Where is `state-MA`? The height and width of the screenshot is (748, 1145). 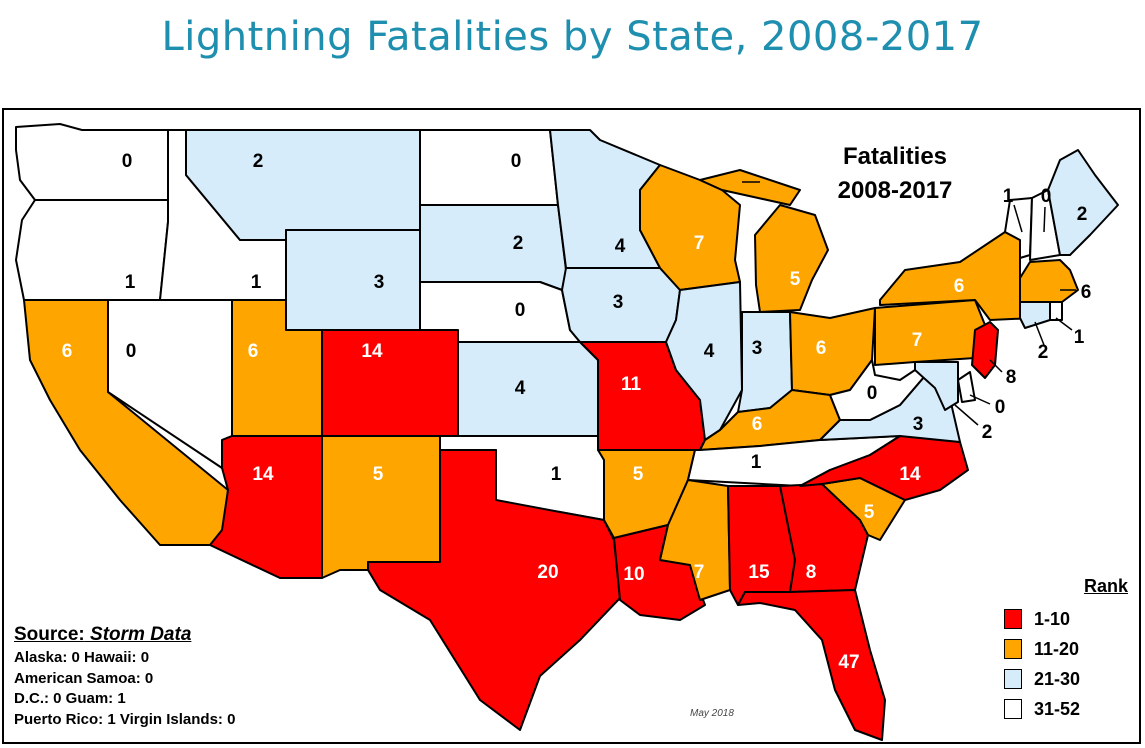
state-MA is located at coordinates (1049, 281).